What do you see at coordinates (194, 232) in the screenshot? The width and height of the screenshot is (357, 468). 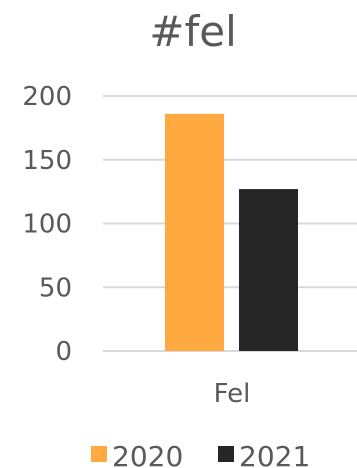 I see `bar-2020` at bounding box center [194, 232].